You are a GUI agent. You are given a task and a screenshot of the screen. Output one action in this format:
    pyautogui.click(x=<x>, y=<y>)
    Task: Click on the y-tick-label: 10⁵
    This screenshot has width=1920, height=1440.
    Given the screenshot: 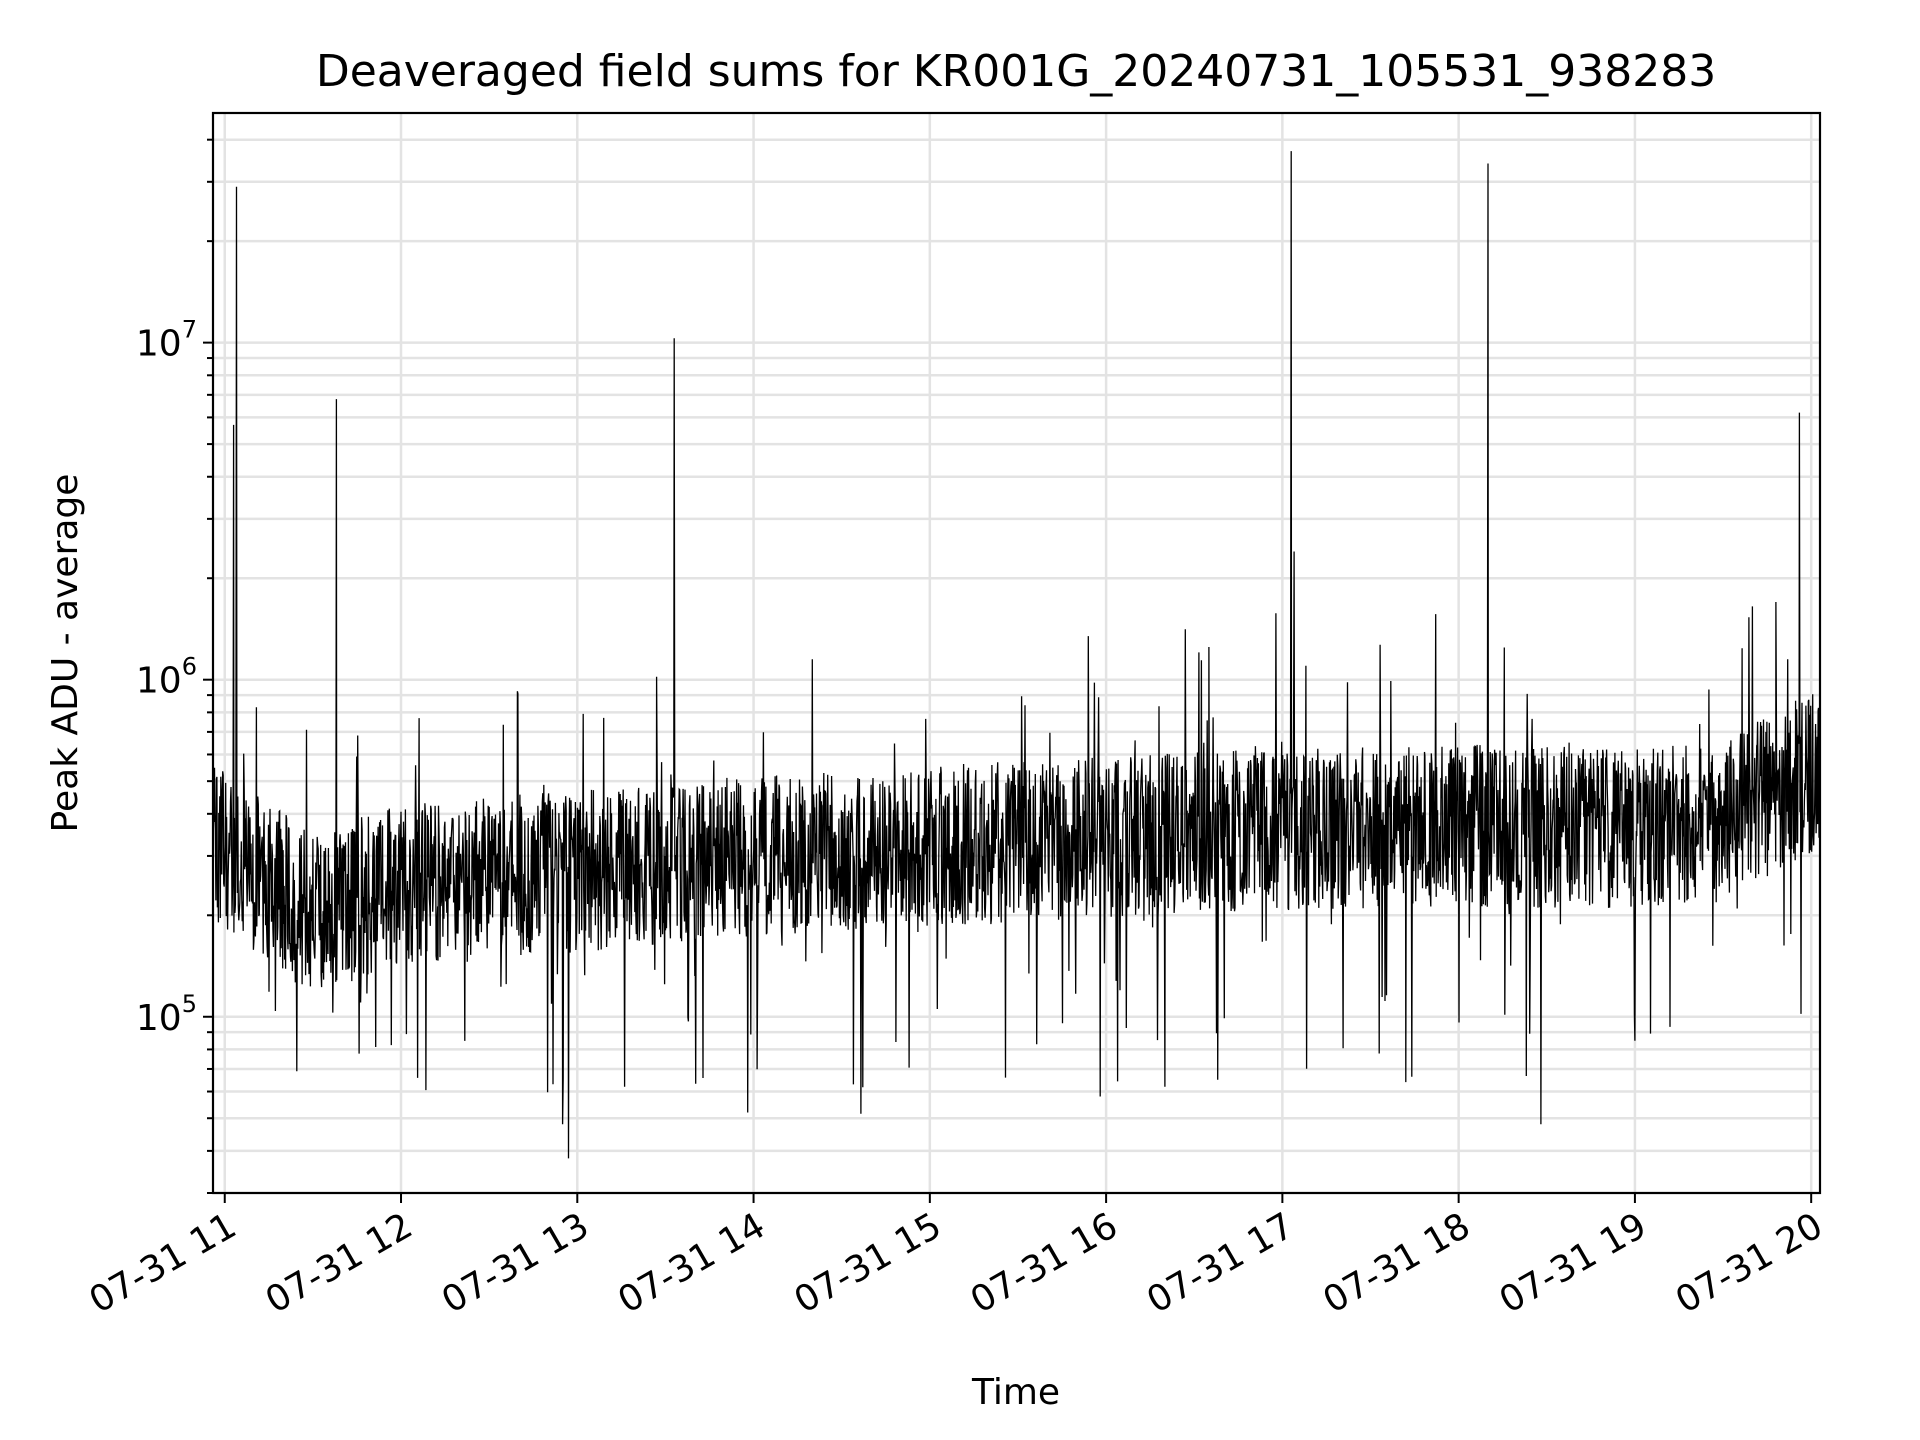 What is the action you would take?
    pyautogui.click(x=166, y=1014)
    